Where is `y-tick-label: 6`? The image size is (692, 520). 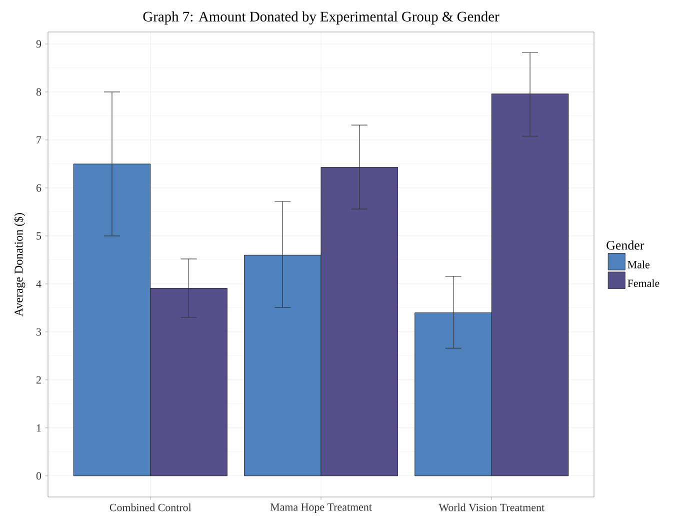 y-tick-label: 6 is located at coordinates (39, 188).